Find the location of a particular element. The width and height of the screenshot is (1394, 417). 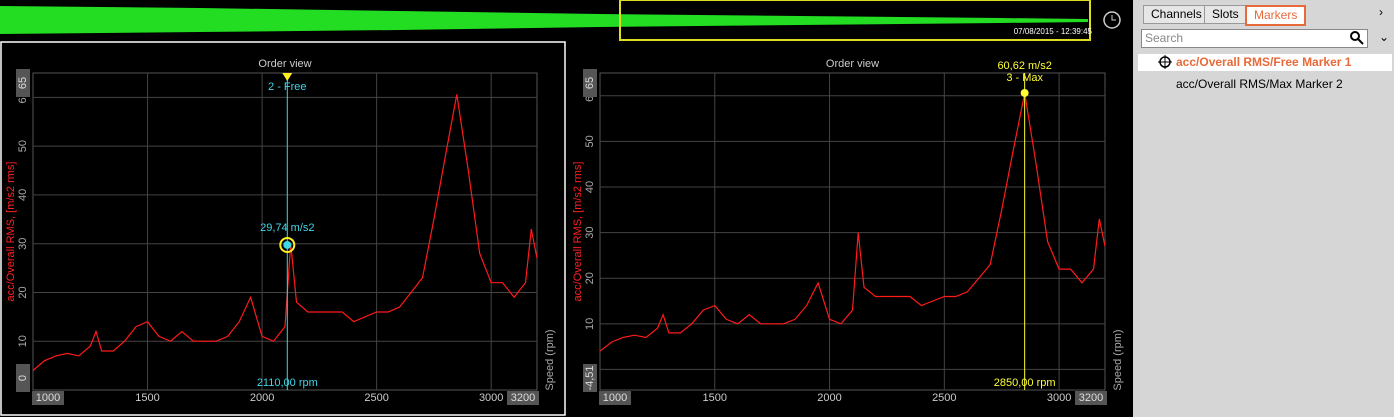

marker-item: acc/Overall RMS/Max Marker 2 is located at coordinates (1259, 84).